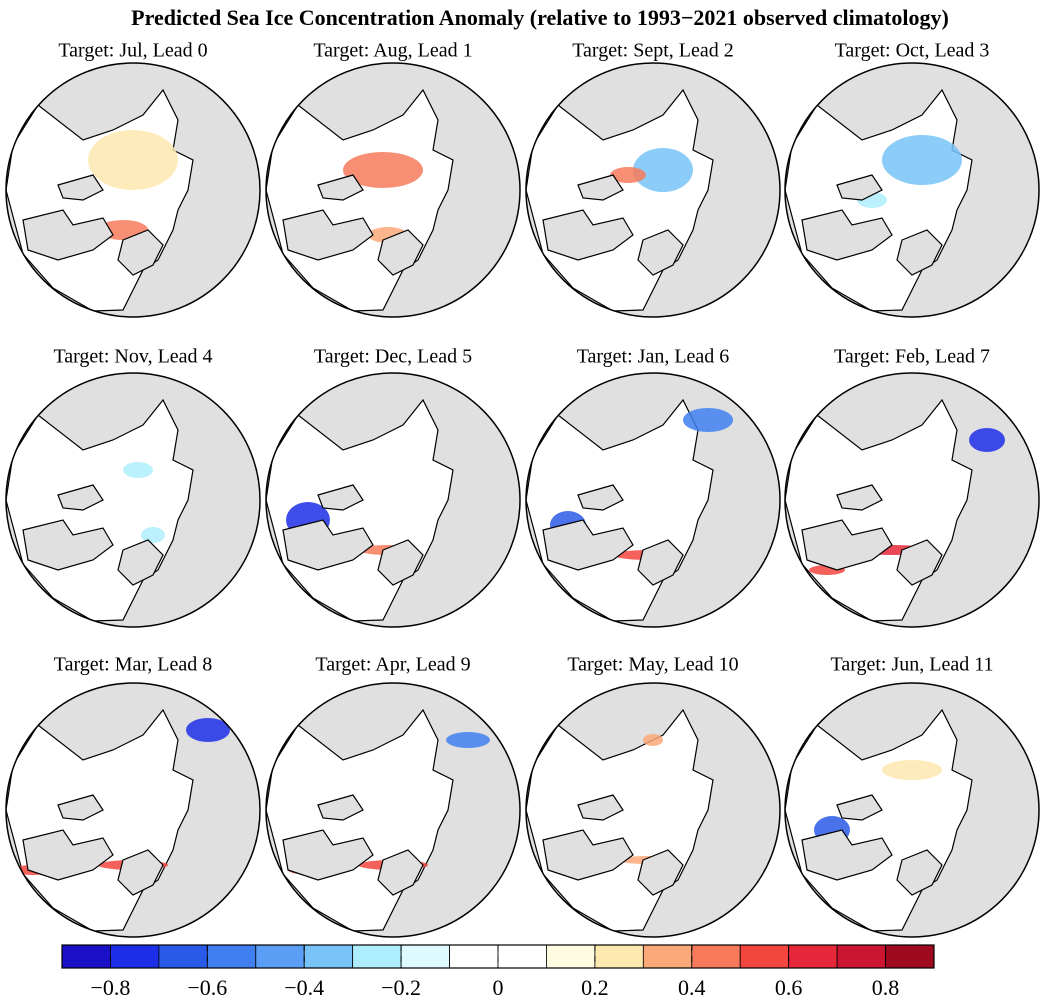 The image size is (1054, 1005). I want to click on panel-title: Target: Feb, Lead 7, so click(912, 357).